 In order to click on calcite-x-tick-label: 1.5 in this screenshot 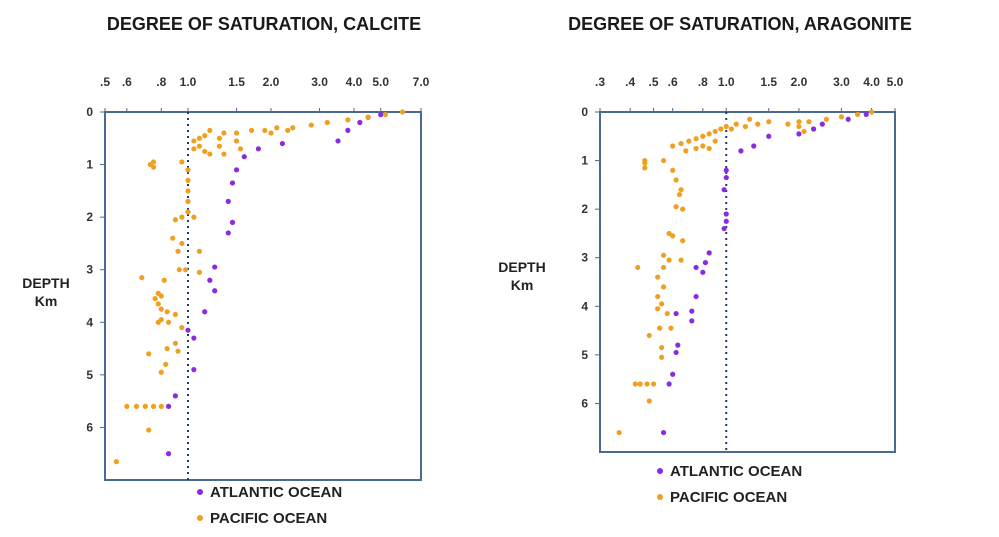, I will do `click(236, 82)`.